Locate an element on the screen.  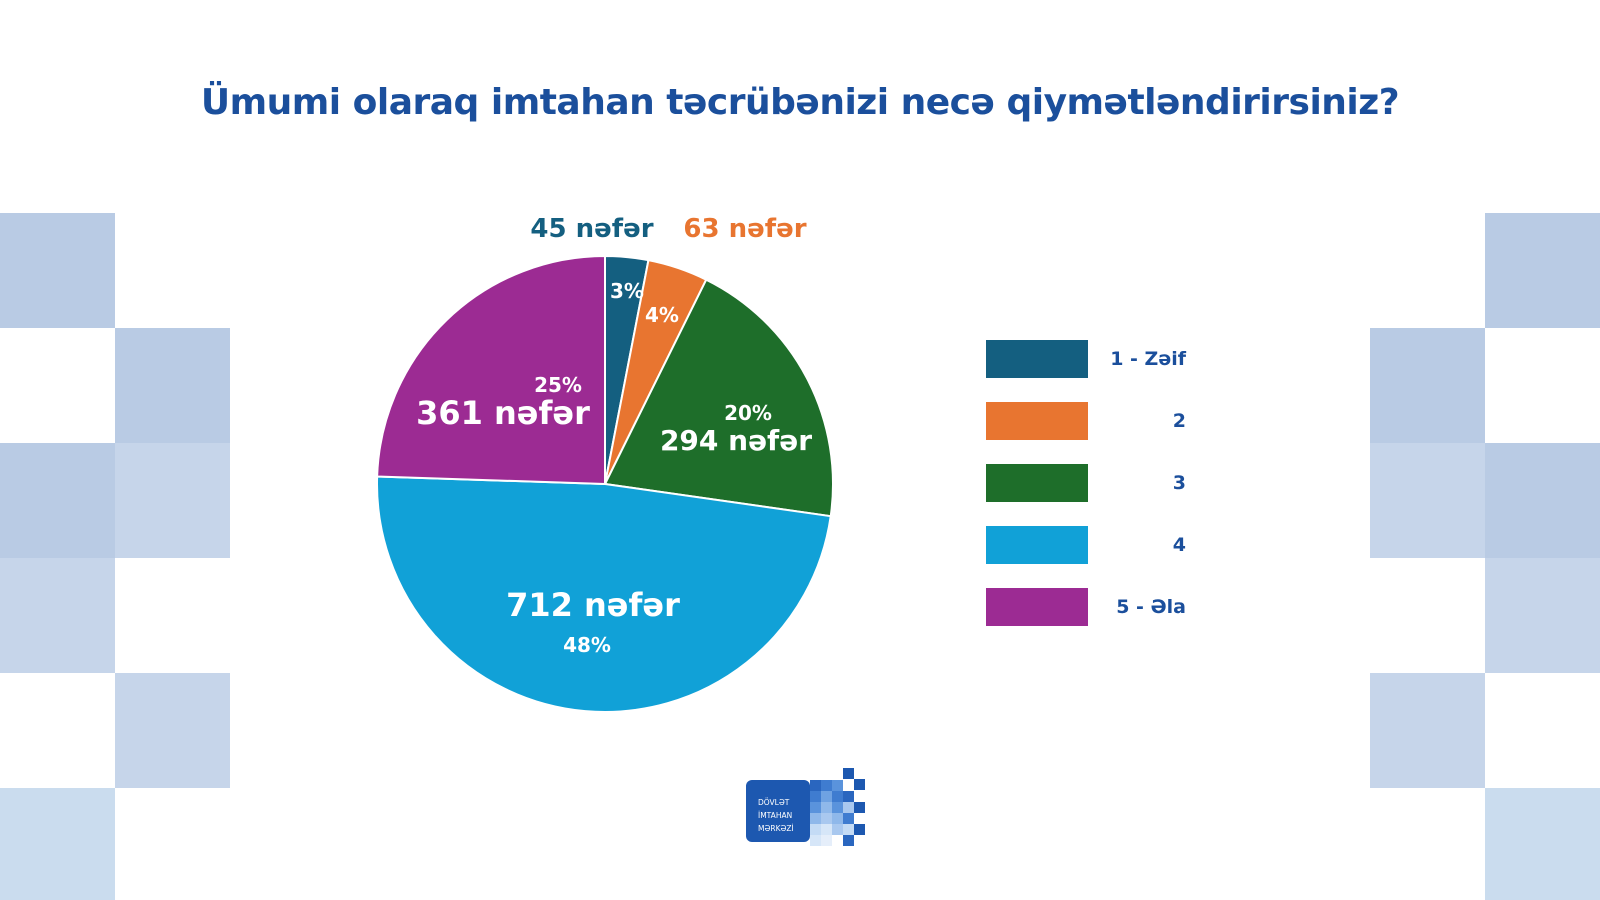
logo: DÖVLƏT İMTAHAN MƏRKƏZİ is located at coordinates (811, 811).